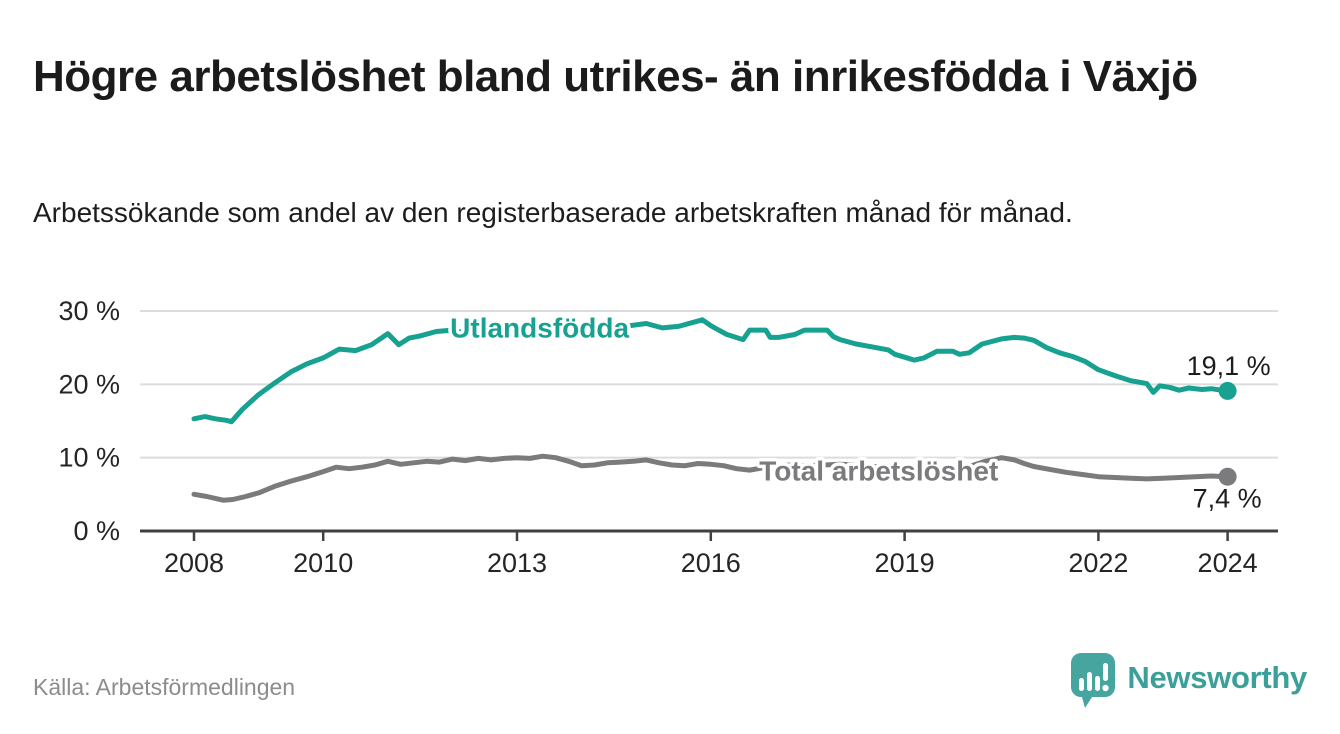 The height and width of the screenshot is (734, 1340). What do you see at coordinates (89, 384) in the screenshot?
I see `y-tick-label: 20 %` at bounding box center [89, 384].